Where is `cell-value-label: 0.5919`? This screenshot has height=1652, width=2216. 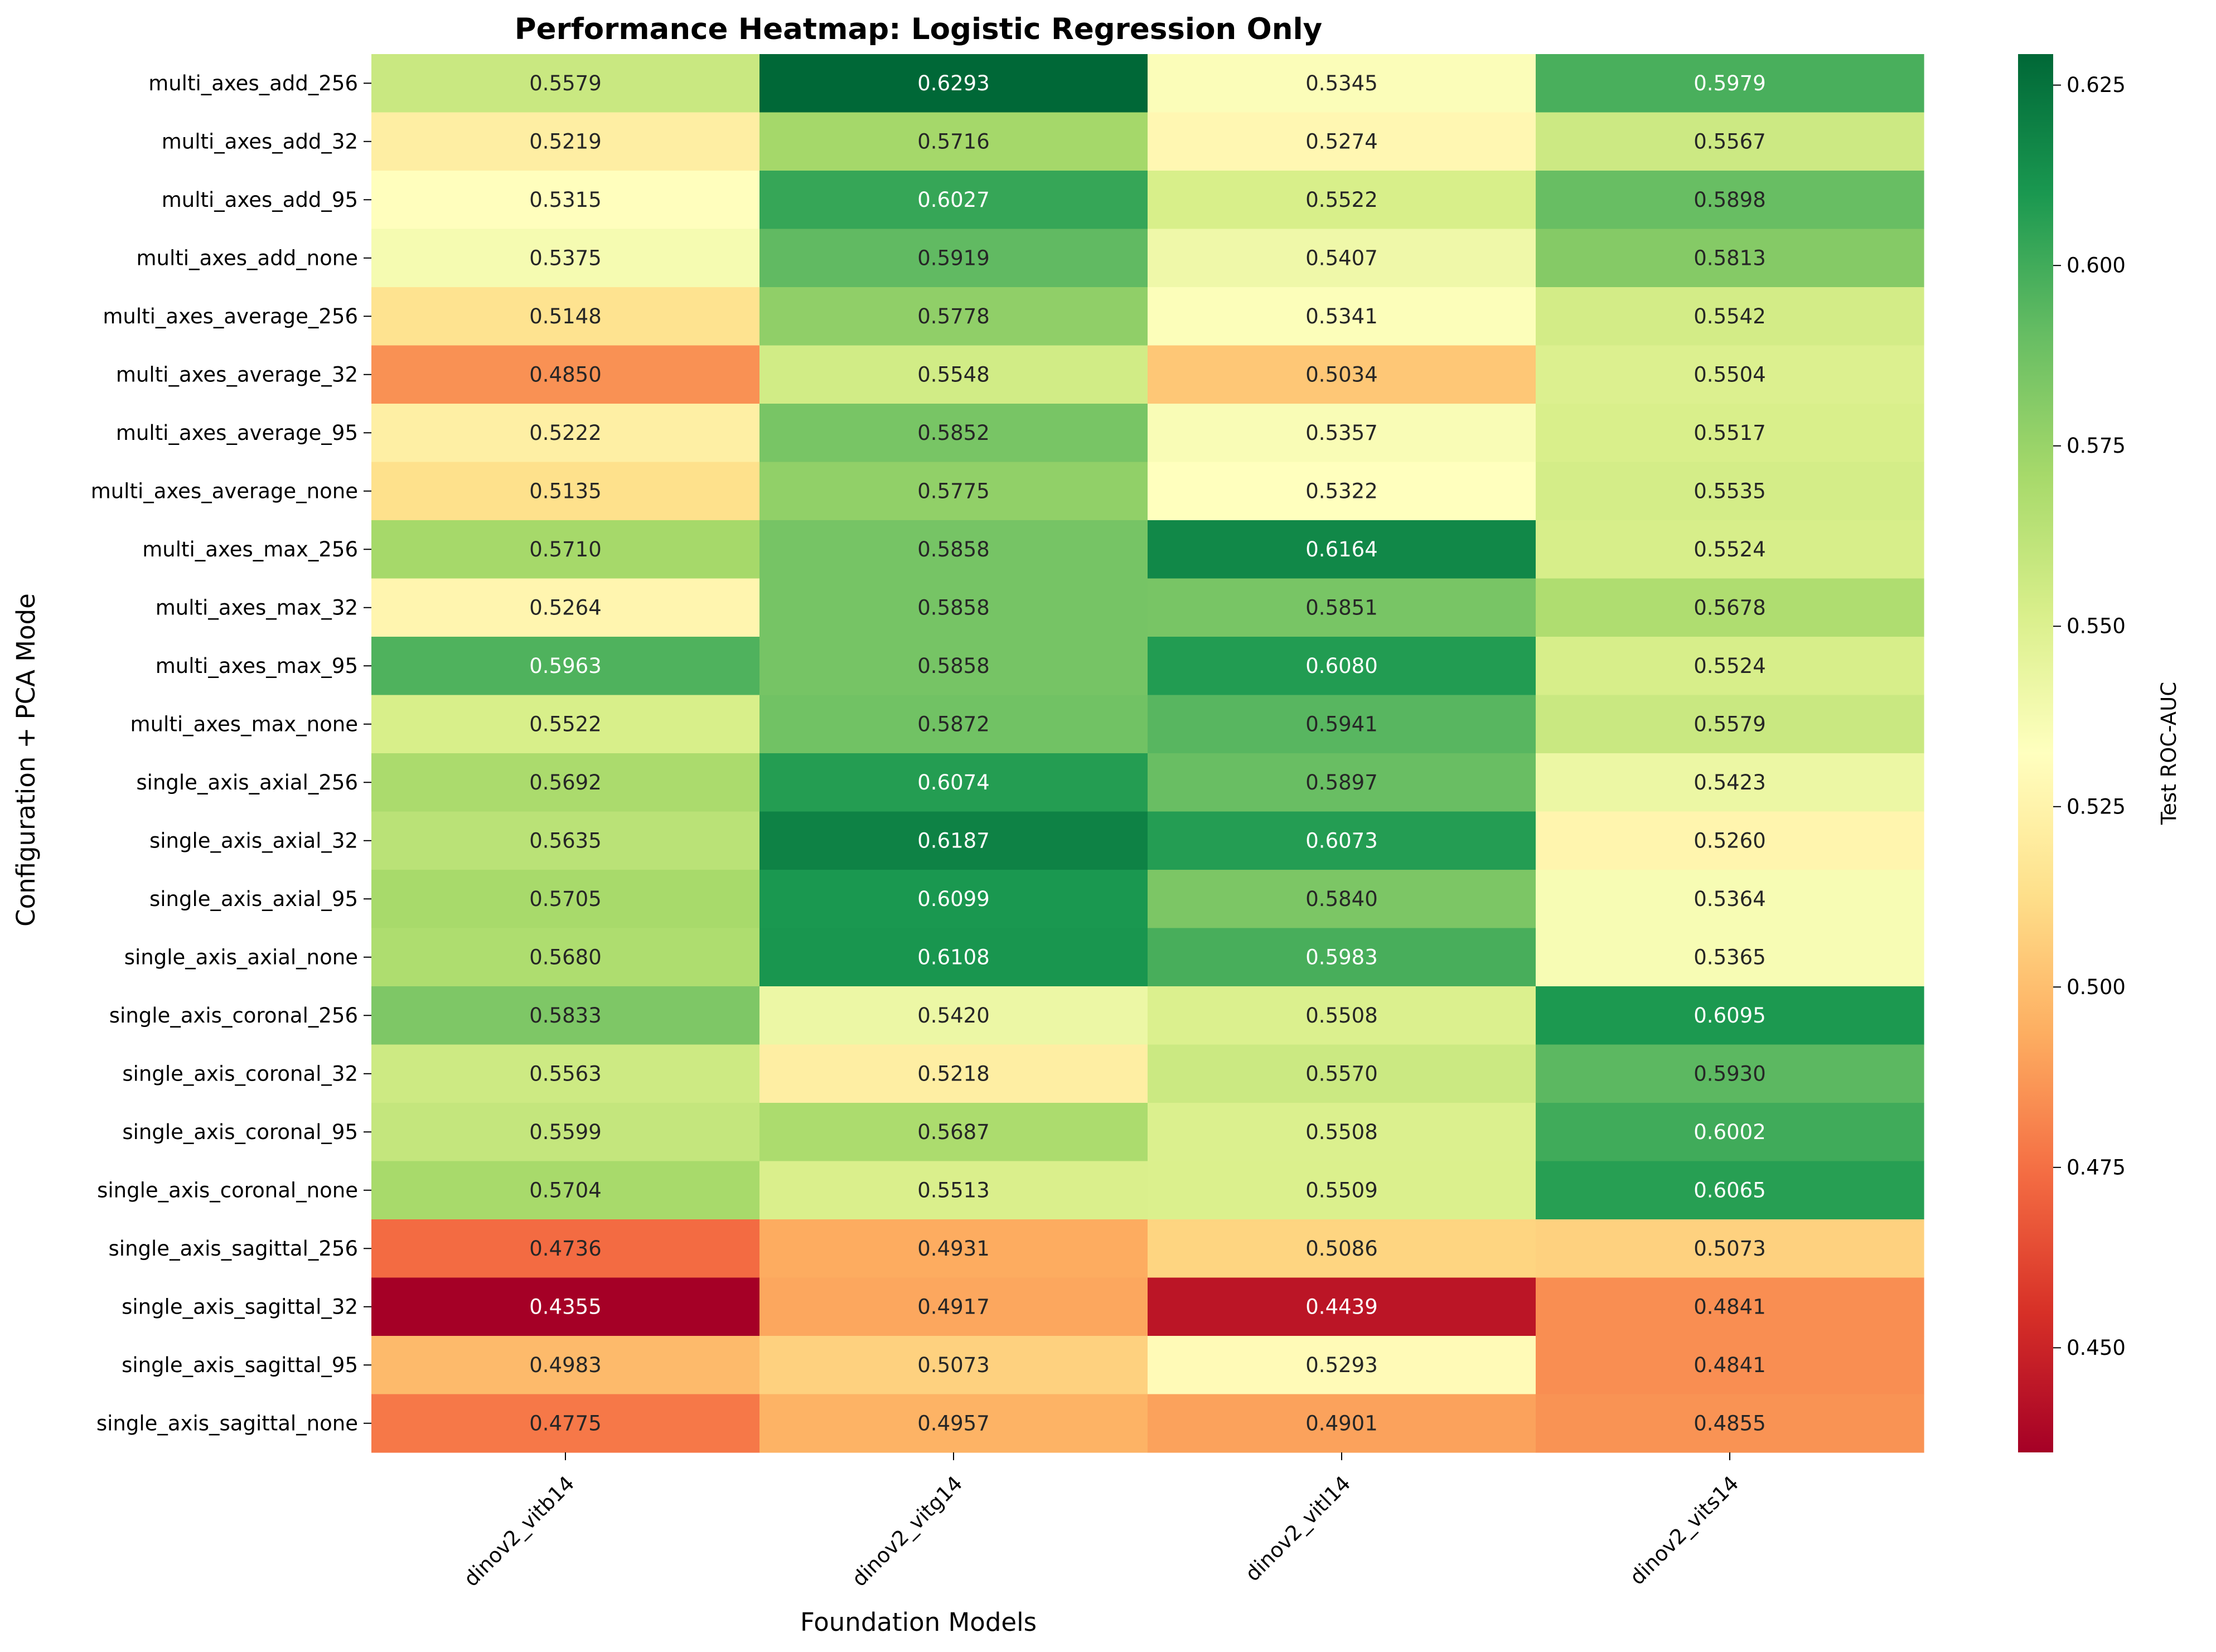
cell-value-label: 0.5919 is located at coordinates (953, 258).